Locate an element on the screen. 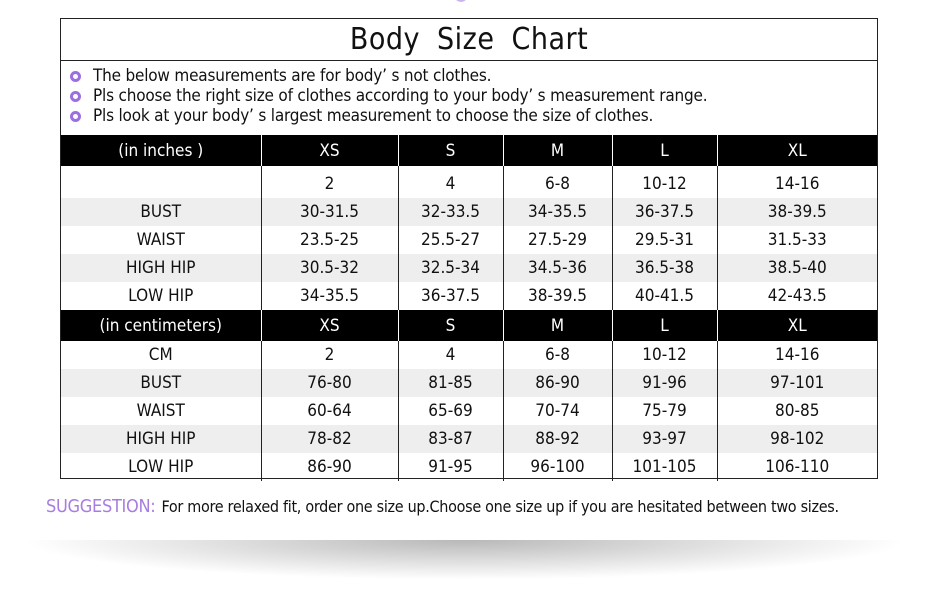  table-cell: 32-33.5 is located at coordinates (450, 212).